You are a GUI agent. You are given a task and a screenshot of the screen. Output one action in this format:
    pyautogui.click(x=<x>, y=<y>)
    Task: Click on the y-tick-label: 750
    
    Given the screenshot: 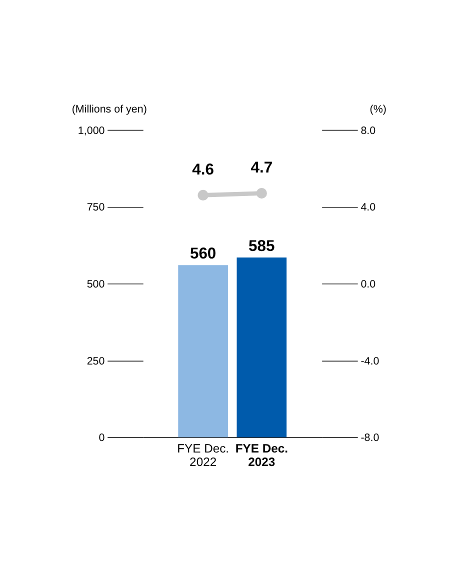 What is the action you would take?
    pyautogui.click(x=95, y=208)
    